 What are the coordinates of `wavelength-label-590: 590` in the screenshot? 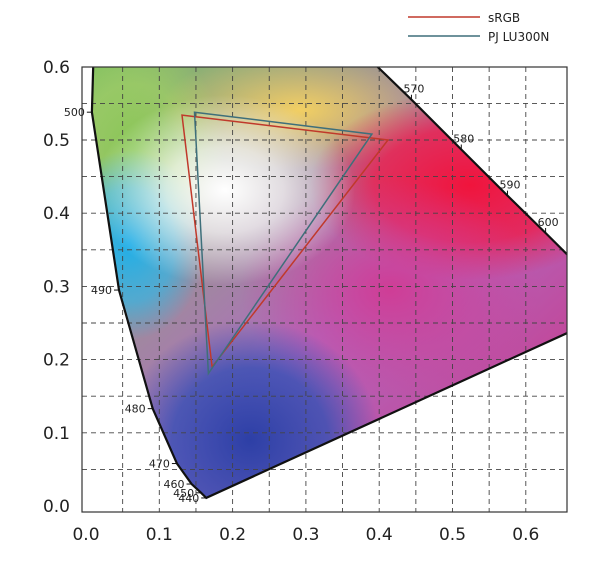 It's located at (509, 185).